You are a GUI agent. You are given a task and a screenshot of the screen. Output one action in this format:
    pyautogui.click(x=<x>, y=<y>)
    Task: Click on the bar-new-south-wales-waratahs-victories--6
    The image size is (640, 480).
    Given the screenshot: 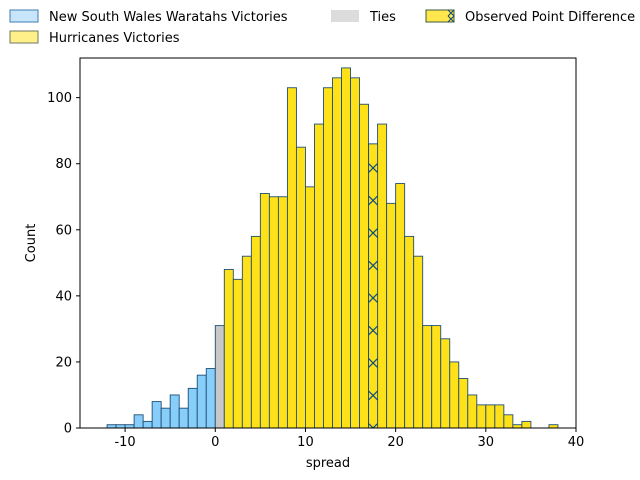 What is the action you would take?
    pyautogui.click(x=165, y=418)
    